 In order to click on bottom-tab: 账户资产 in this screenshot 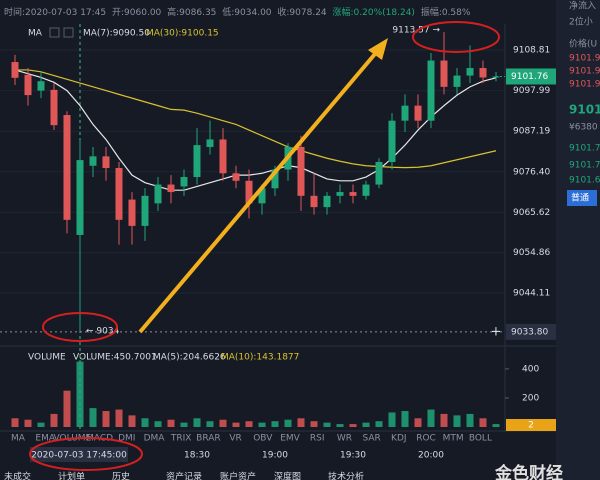, I will do `click(238, 475)`.